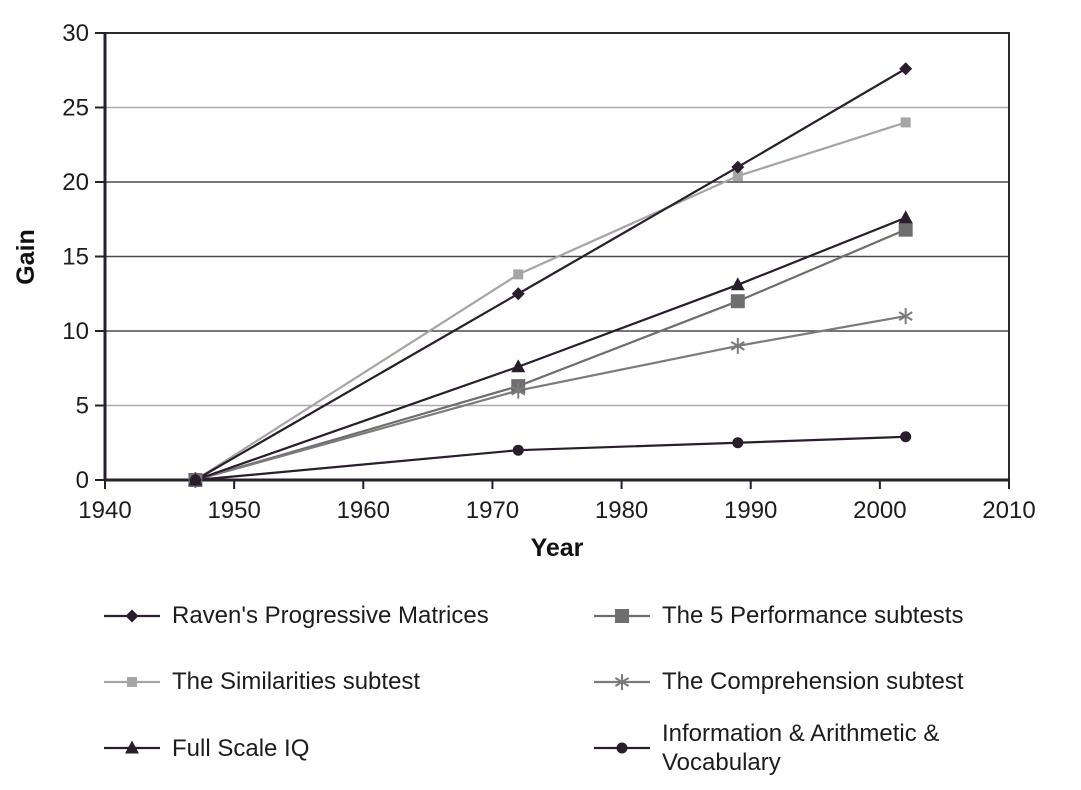 The image size is (1081, 790). I want to click on x-tick-label-1970: 1970, so click(492, 510).